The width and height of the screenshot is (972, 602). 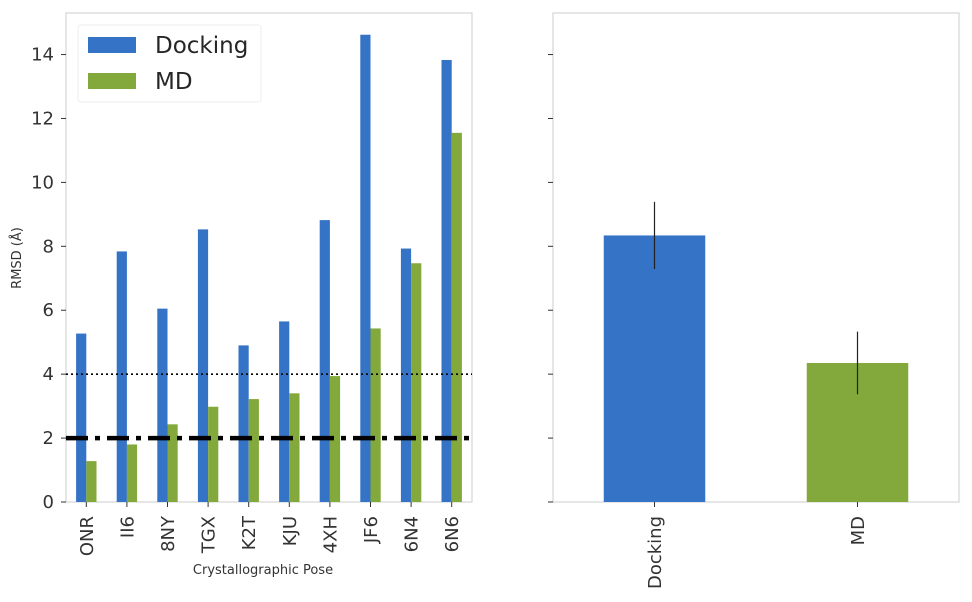 What do you see at coordinates (412, 534) in the screenshot?
I see `x-tick-label: 6N4` at bounding box center [412, 534].